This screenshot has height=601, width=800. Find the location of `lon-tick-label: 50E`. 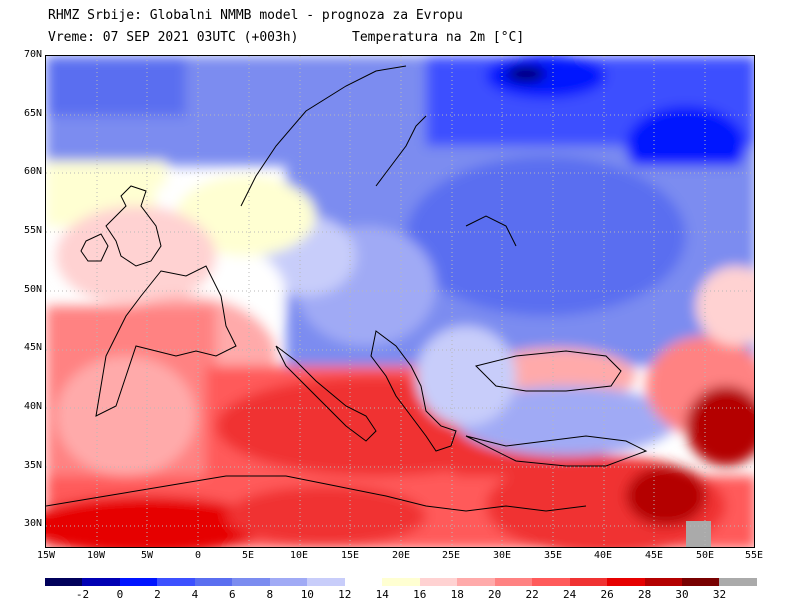

lon-tick-label: 50E is located at coordinates (705, 555).